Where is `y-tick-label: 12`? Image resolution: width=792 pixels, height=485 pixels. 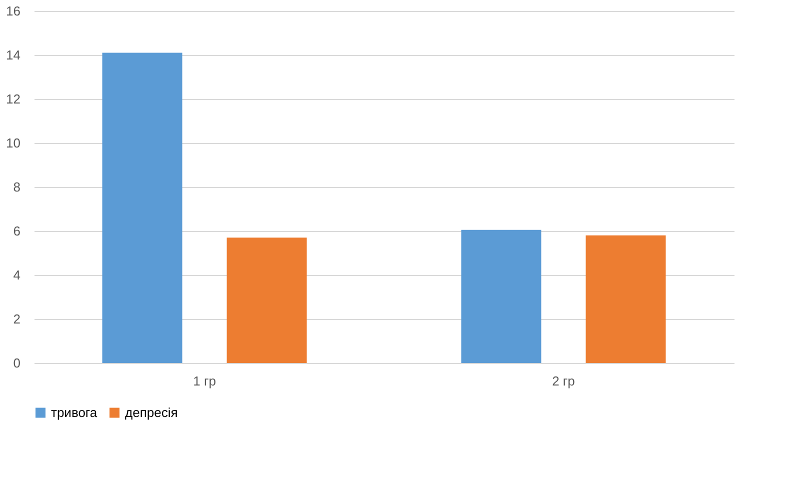 y-tick-label: 12 is located at coordinates (13, 99).